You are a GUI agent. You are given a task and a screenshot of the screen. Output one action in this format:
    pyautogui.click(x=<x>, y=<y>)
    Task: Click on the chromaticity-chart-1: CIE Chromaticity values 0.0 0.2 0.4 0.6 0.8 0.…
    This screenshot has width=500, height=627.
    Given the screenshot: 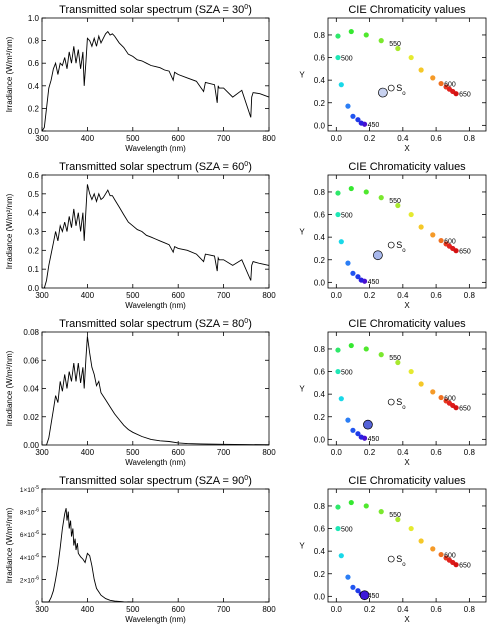 What is the action you would take?
    pyautogui.click(x=393, y=78)
    